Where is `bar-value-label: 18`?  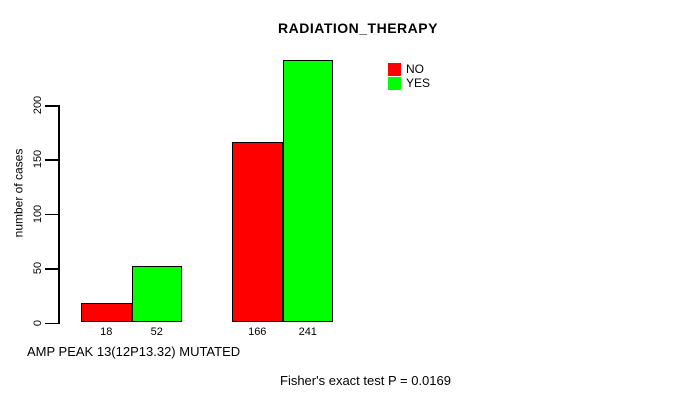 bar-value-label: 18 is located at coordinates (106, 332).